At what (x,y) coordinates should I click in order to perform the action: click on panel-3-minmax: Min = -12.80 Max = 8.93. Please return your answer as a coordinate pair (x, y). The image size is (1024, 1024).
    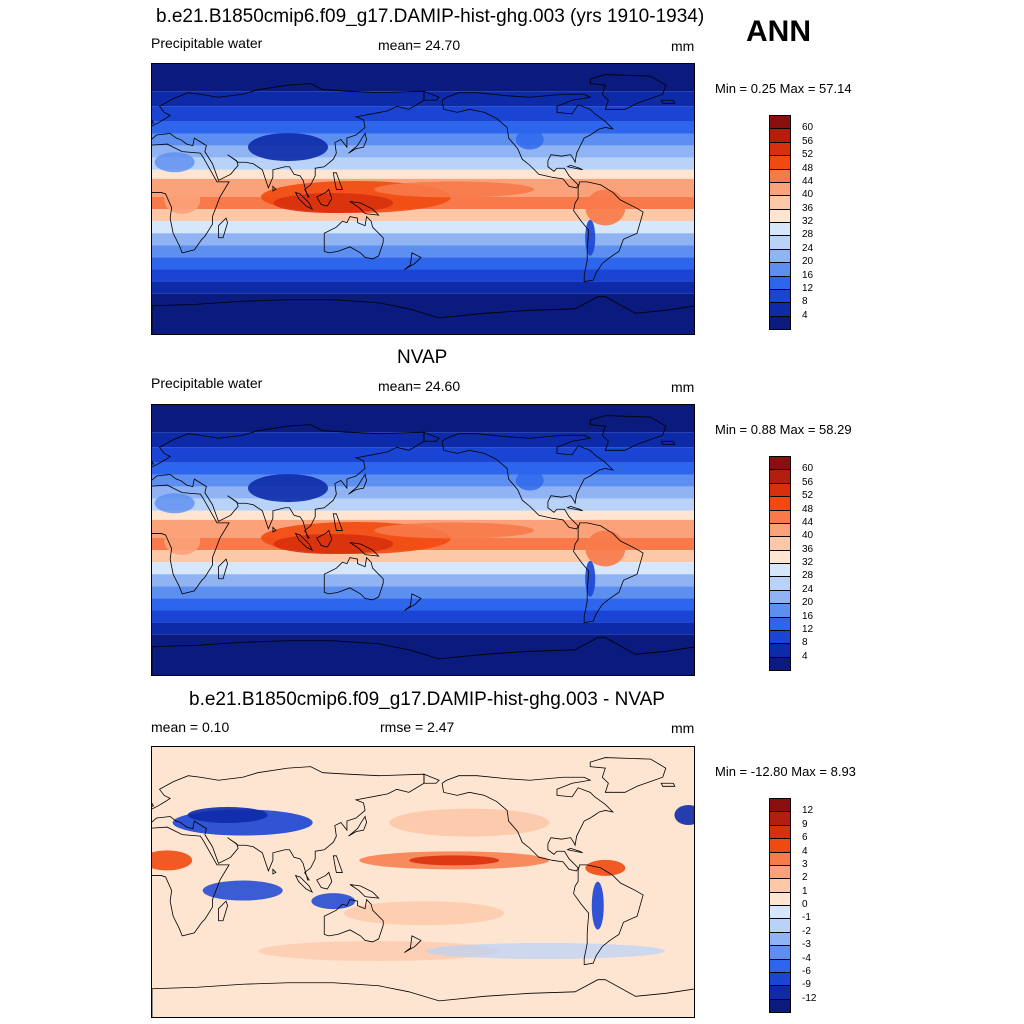
    Looking at the image, I should click on (785, 771).